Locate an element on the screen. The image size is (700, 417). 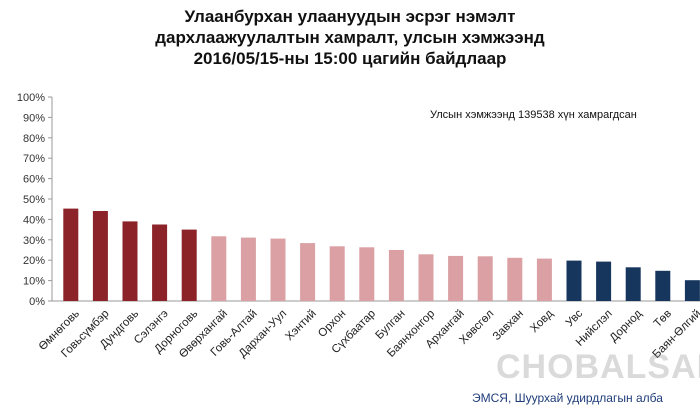
chart-title-line-2: дархлаажуулалтын хамралт, улсын хэмжээнд is located at coordinates (350, 37).